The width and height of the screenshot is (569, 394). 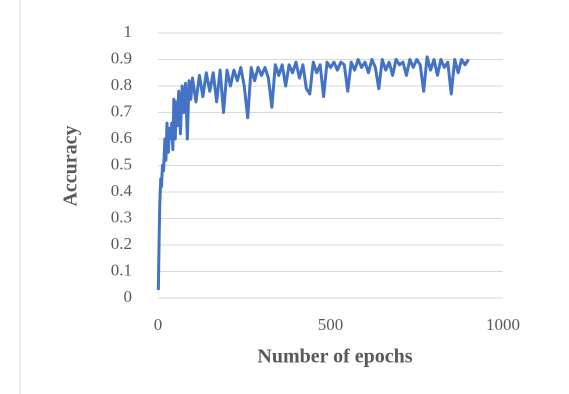 What do you see at coordinates (121, 84) in the screenshot?
I see `y-tick-label: 0.8` at bounding box center [121, 84].